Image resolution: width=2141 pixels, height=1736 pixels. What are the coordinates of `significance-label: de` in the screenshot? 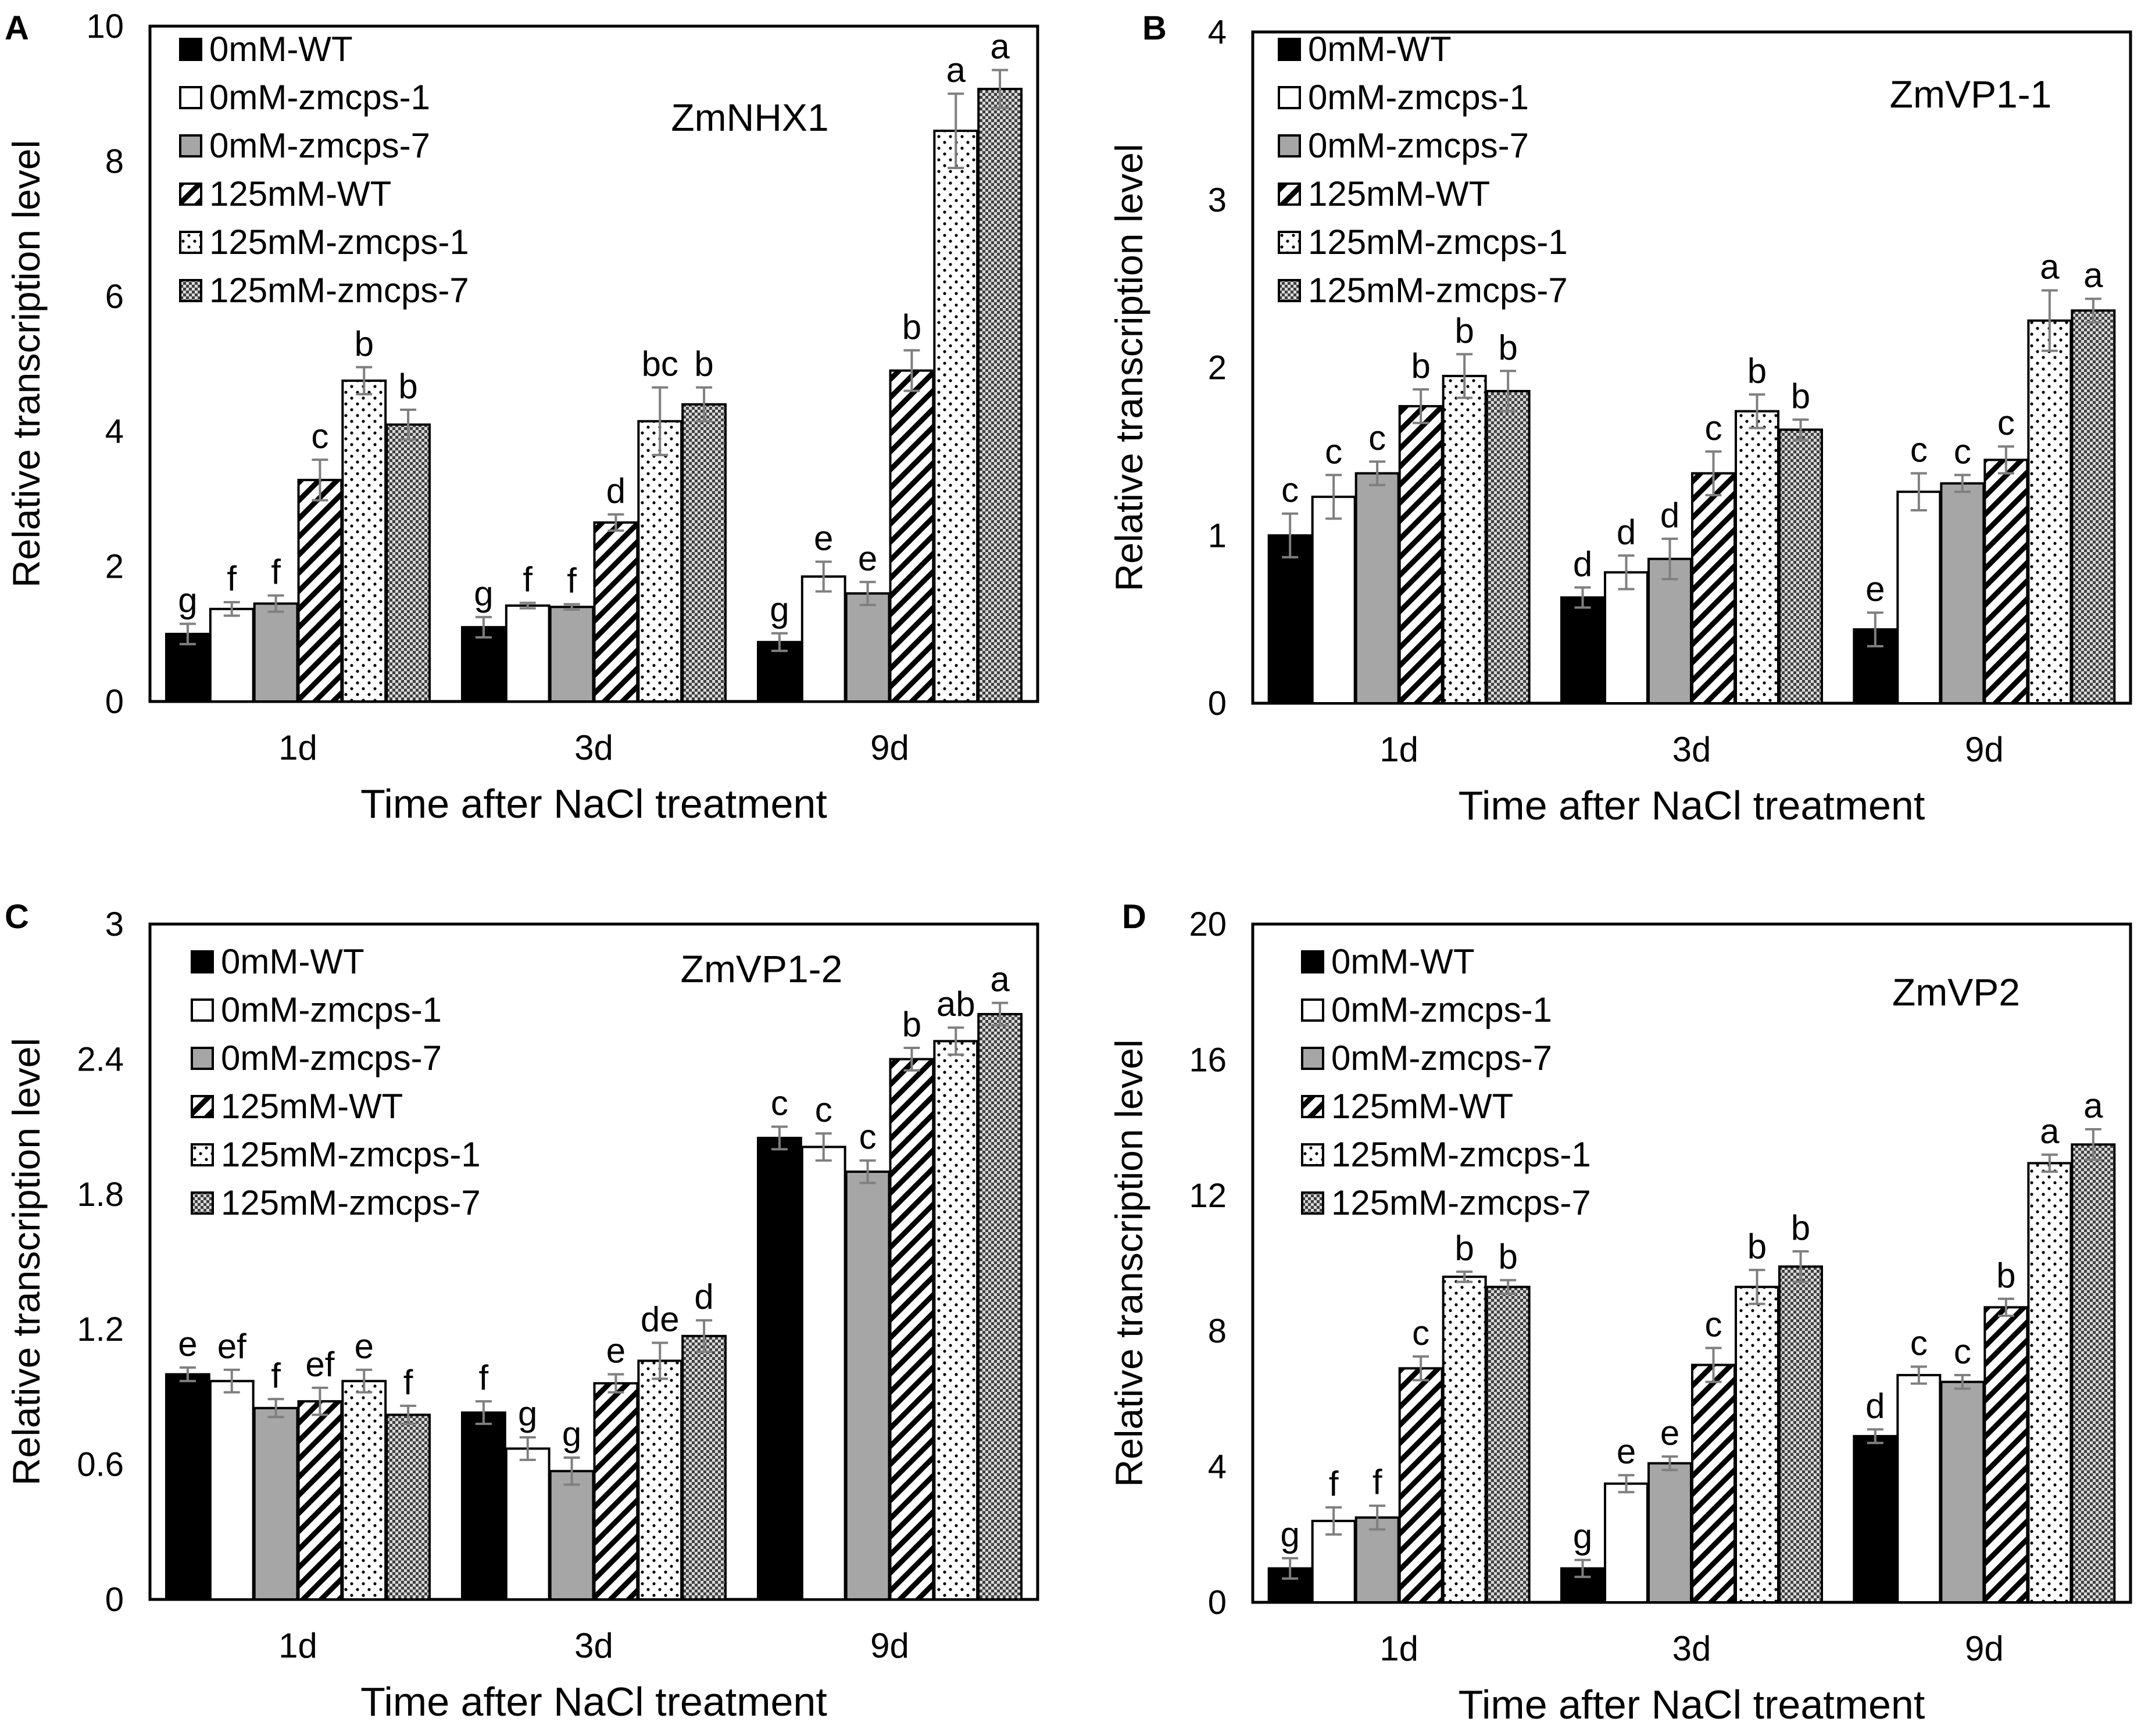 It's located at (660, 1319).